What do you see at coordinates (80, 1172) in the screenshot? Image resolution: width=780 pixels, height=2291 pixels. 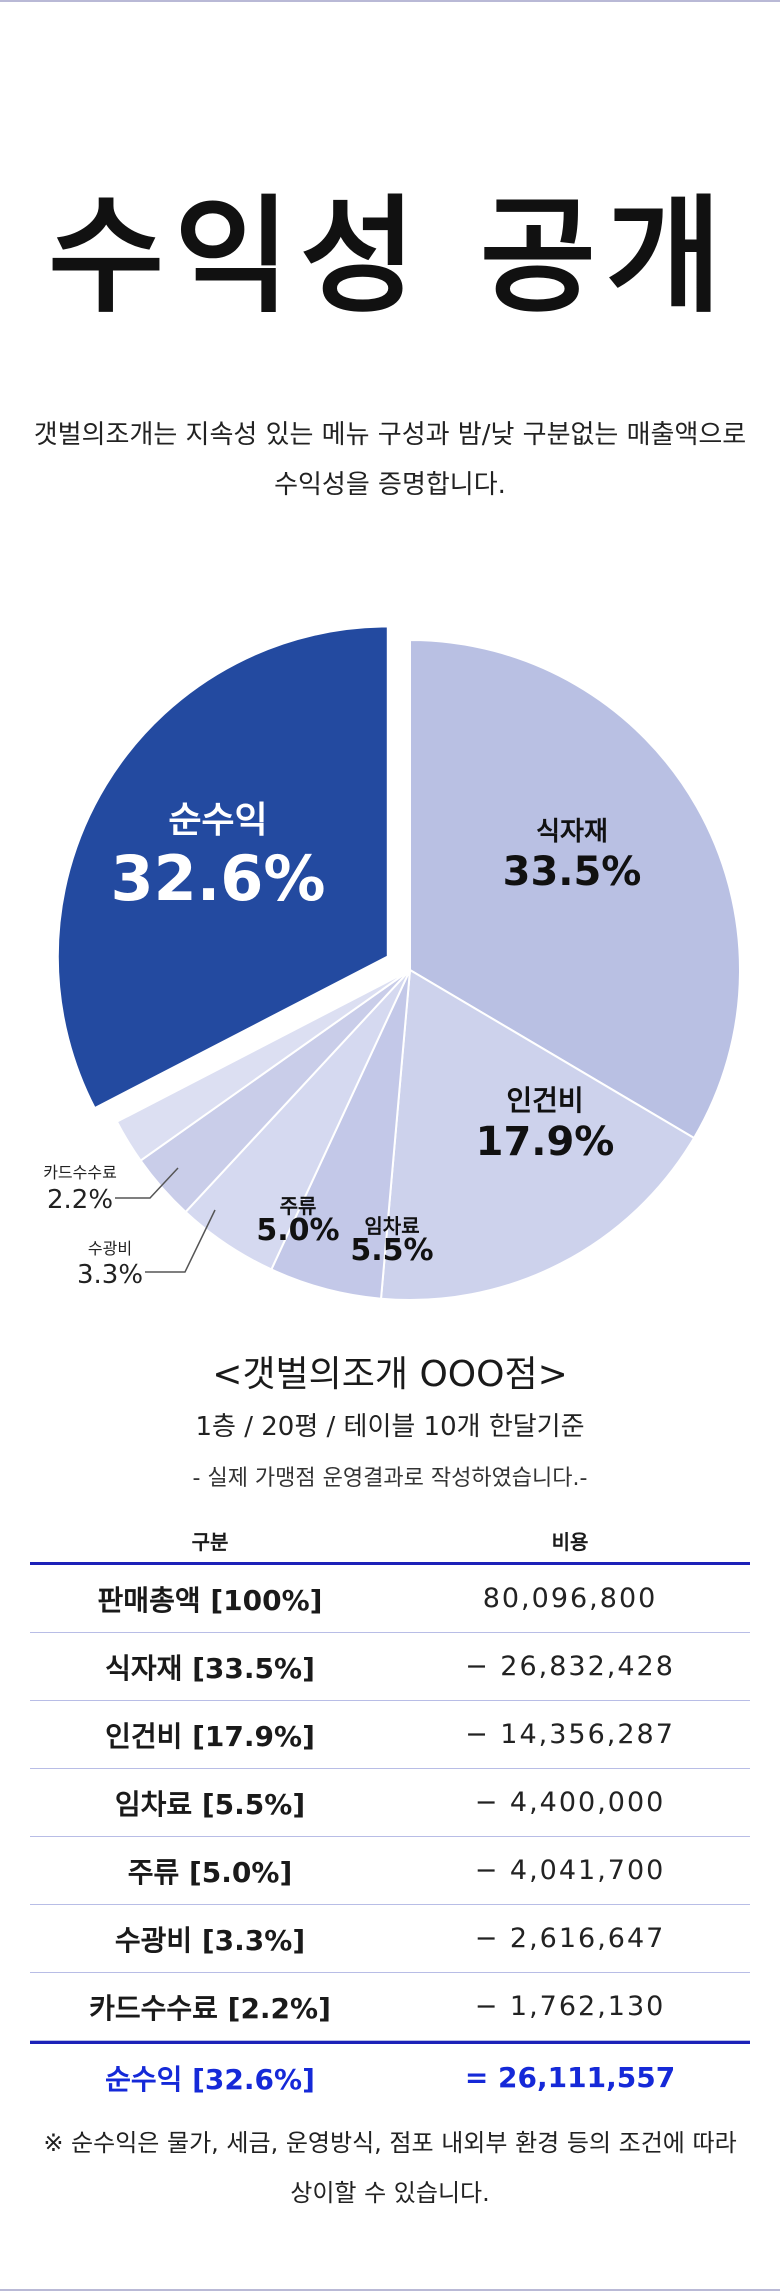 I see `label-name-5: 카드수수료` at bounding box center [80, 1172].